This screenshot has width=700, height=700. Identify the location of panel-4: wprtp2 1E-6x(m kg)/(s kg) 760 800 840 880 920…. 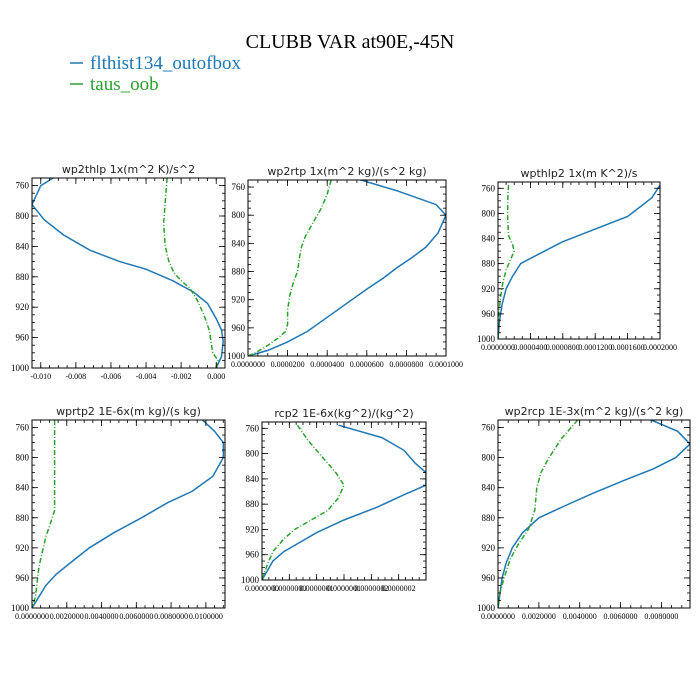
(118, 513).